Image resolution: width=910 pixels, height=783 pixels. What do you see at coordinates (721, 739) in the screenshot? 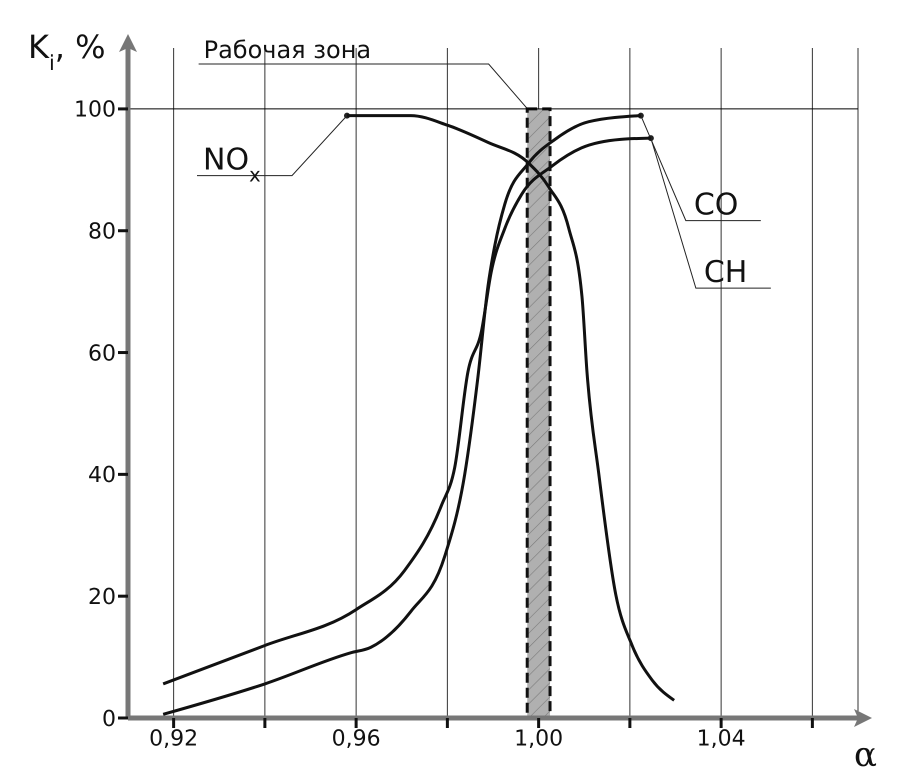
I see `x-tick-label: 1,04` at bounding box center [721, 739].